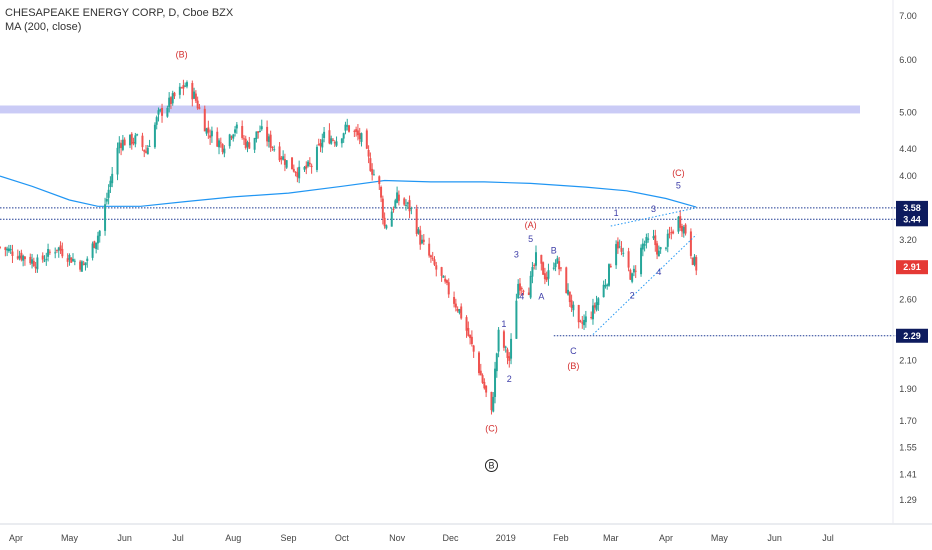  I want to click on wave-label-circle, so click(491, 466).